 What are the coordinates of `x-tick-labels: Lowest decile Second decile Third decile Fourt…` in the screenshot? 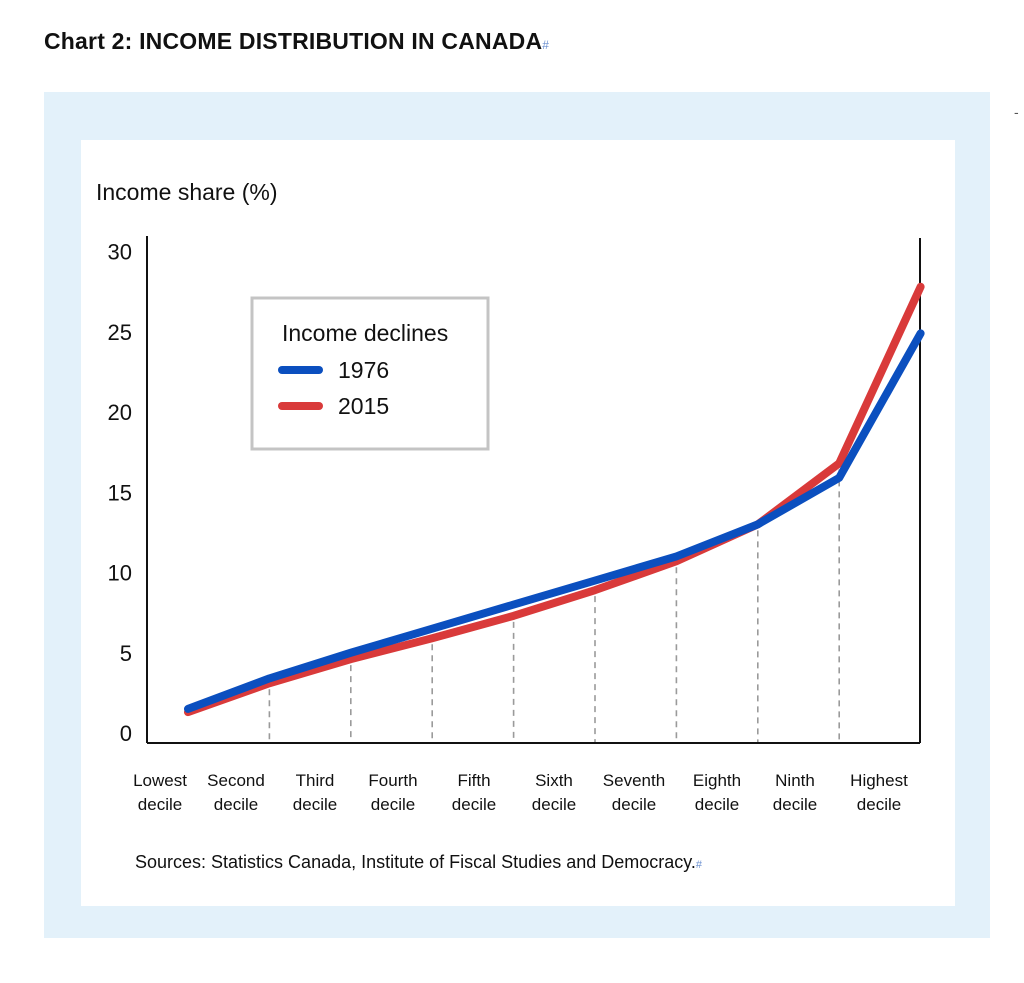 It's located at (520, 792).